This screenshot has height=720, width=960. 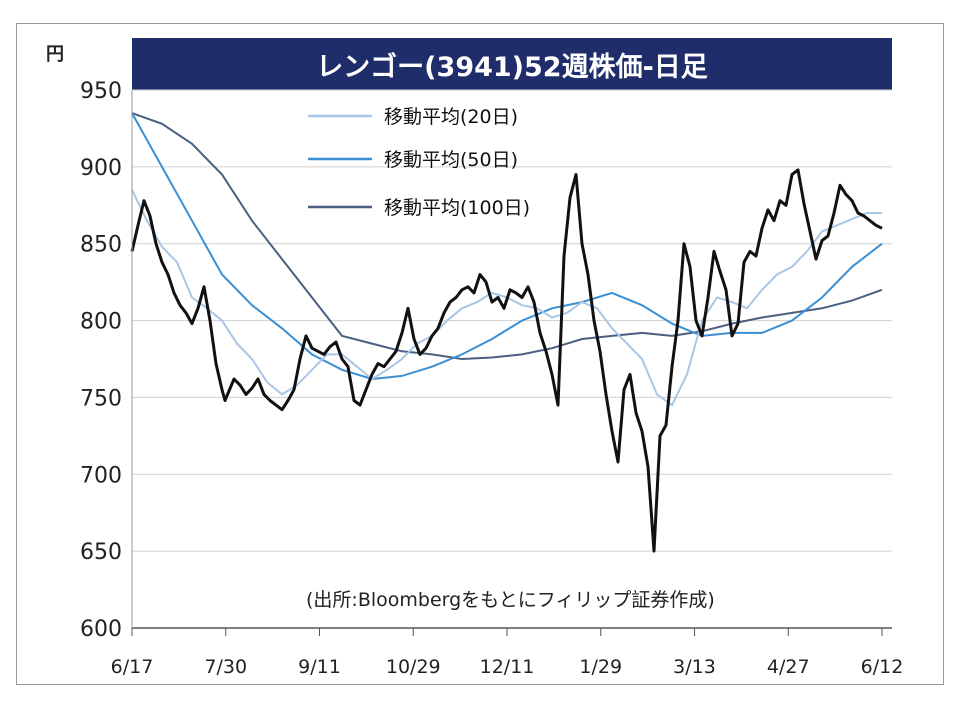 I want to click on x-tick-label: 3/13, so click(x=694, y=667).